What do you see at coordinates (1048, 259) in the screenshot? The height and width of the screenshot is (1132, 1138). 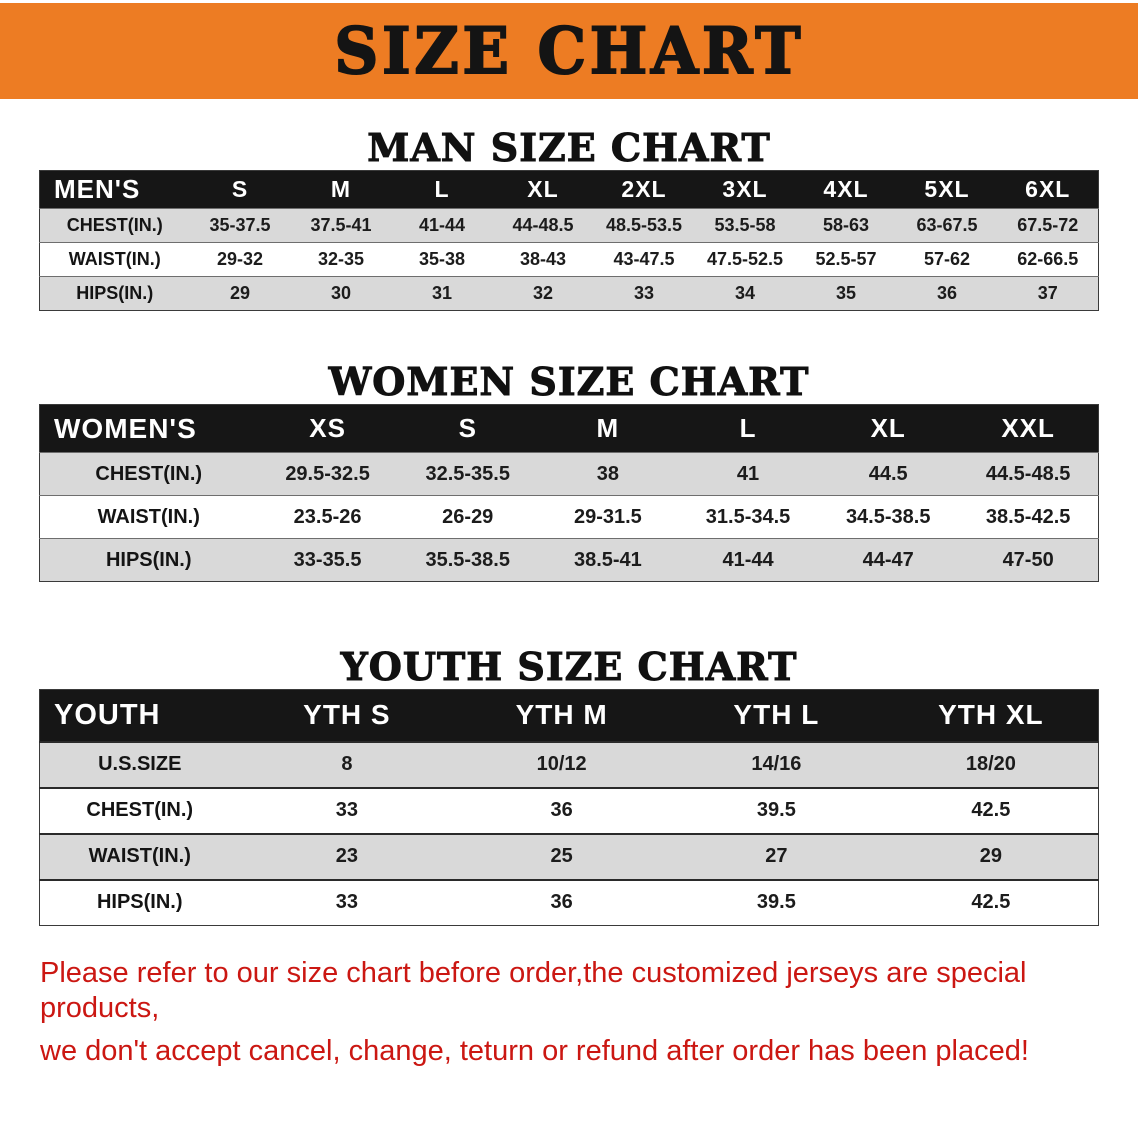 I see `value-cell: 62-66.5` at bounding box center [1048, 259].